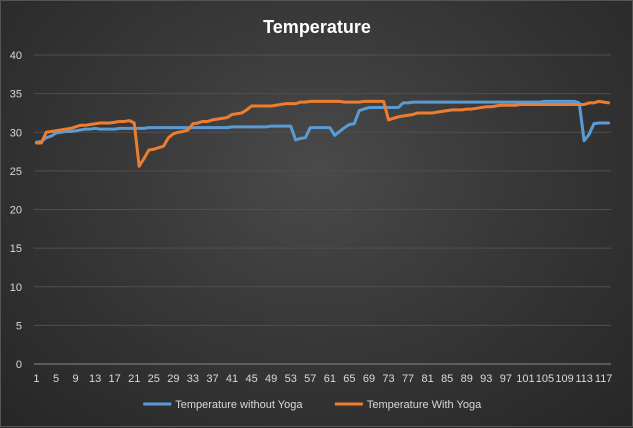  What do you see at coordinates (388, 379) in the screenshot?
I see `x-tick-label: 73` at bounding box center [388, 379].